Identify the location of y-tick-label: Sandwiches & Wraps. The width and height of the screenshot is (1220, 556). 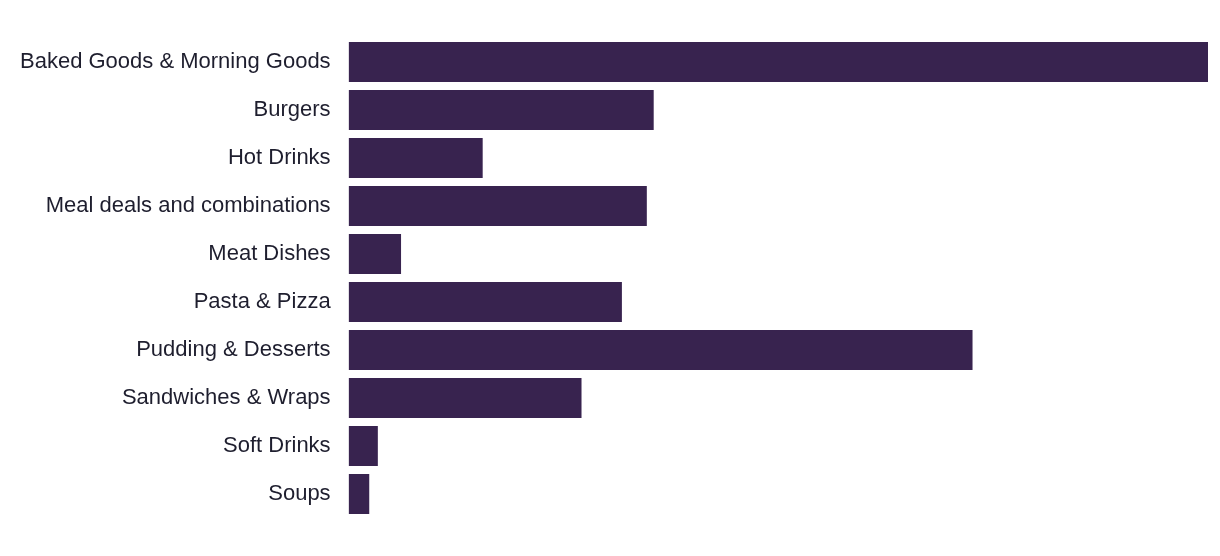
(226, 397).